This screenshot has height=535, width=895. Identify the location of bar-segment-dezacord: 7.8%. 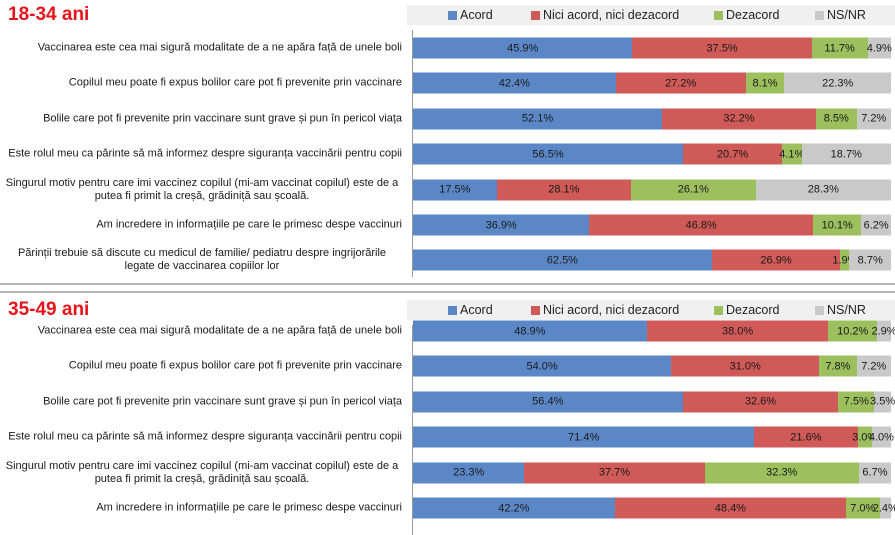
(838, 366).